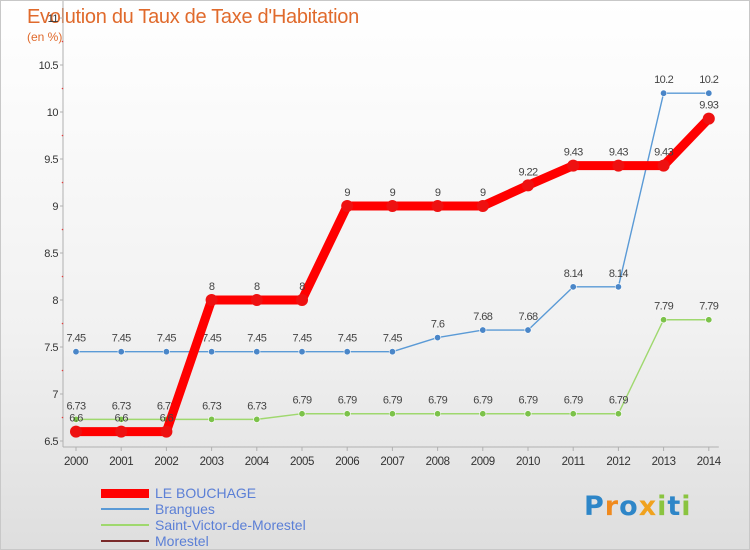 This screenshot has width=750, height=550. Describe the element at coordinates (527, 317) in the screenshot. I see `data-label-brangues: 7.68` at that location.